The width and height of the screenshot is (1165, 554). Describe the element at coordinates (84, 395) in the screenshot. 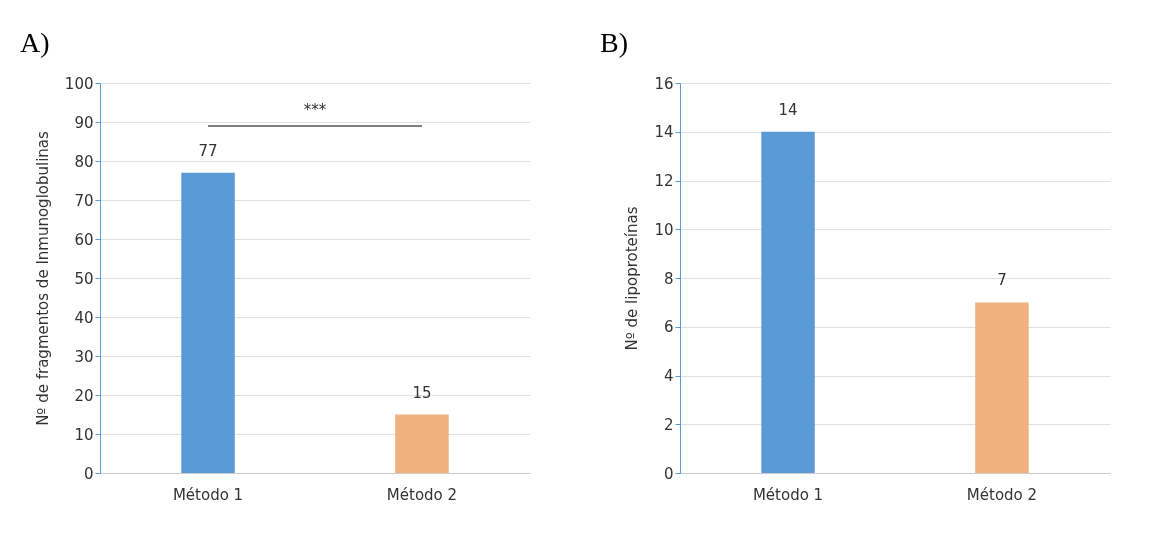

I see `y-tick-label: 20` at that location.